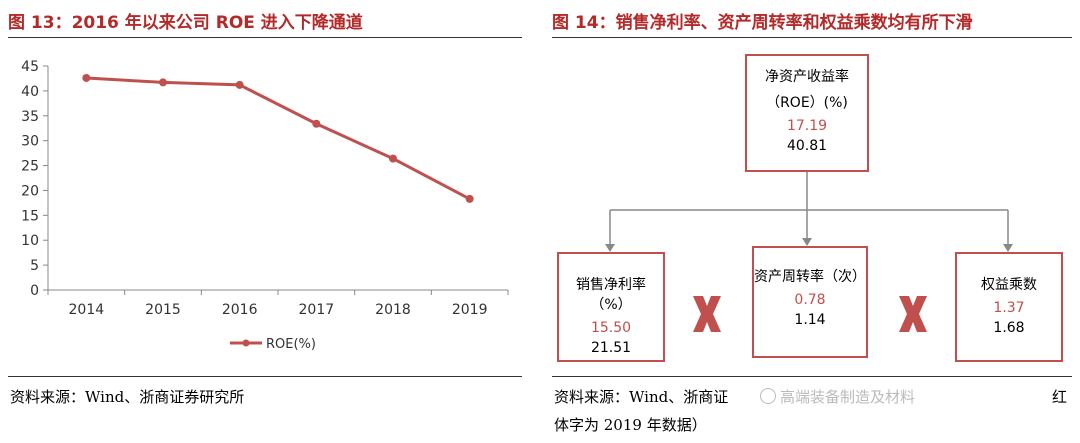 Image resolution: width=1080 pixels, height=443 pixels. I want to click on y-tick-label: 10, so click(30, 241).